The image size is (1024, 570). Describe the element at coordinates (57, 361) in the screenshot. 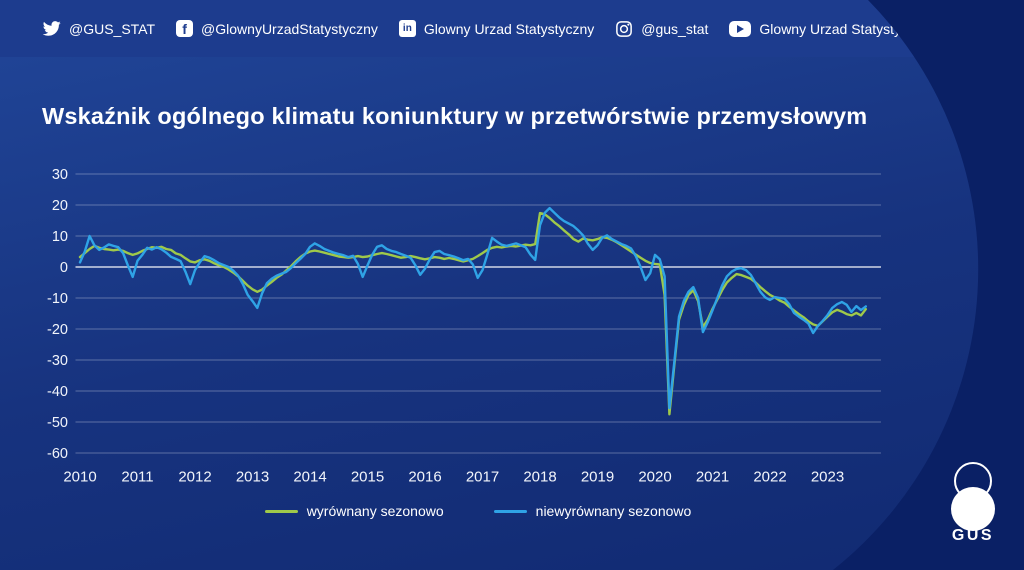

I see `y-axis-tick-label: -30` at that location.